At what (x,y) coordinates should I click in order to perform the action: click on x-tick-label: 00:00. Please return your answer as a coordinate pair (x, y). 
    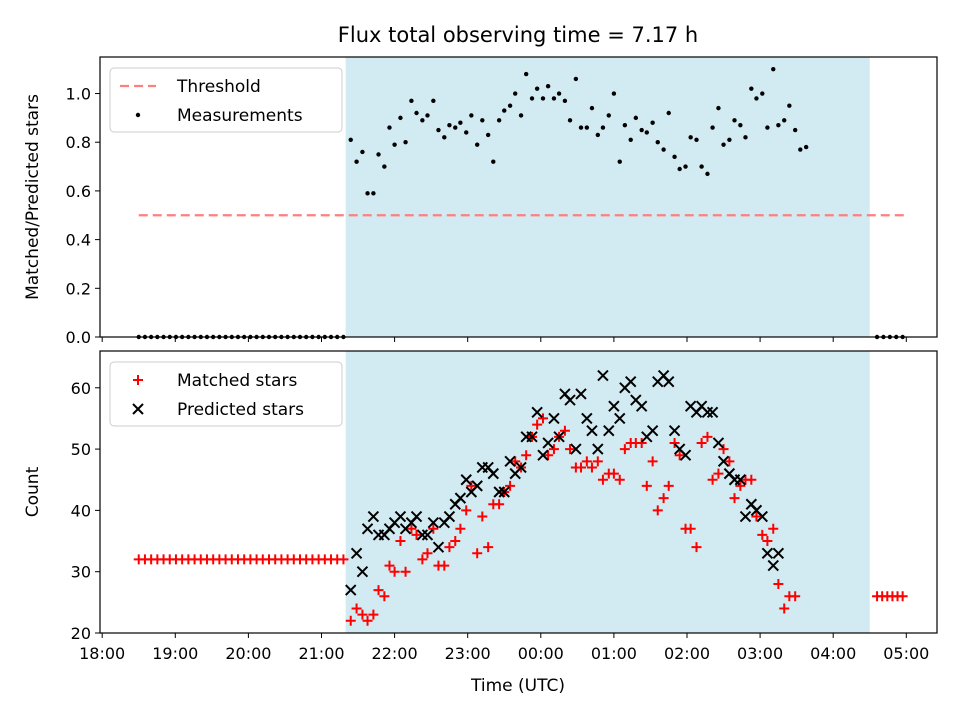
    Looking at the image, I should click on (541, 653).